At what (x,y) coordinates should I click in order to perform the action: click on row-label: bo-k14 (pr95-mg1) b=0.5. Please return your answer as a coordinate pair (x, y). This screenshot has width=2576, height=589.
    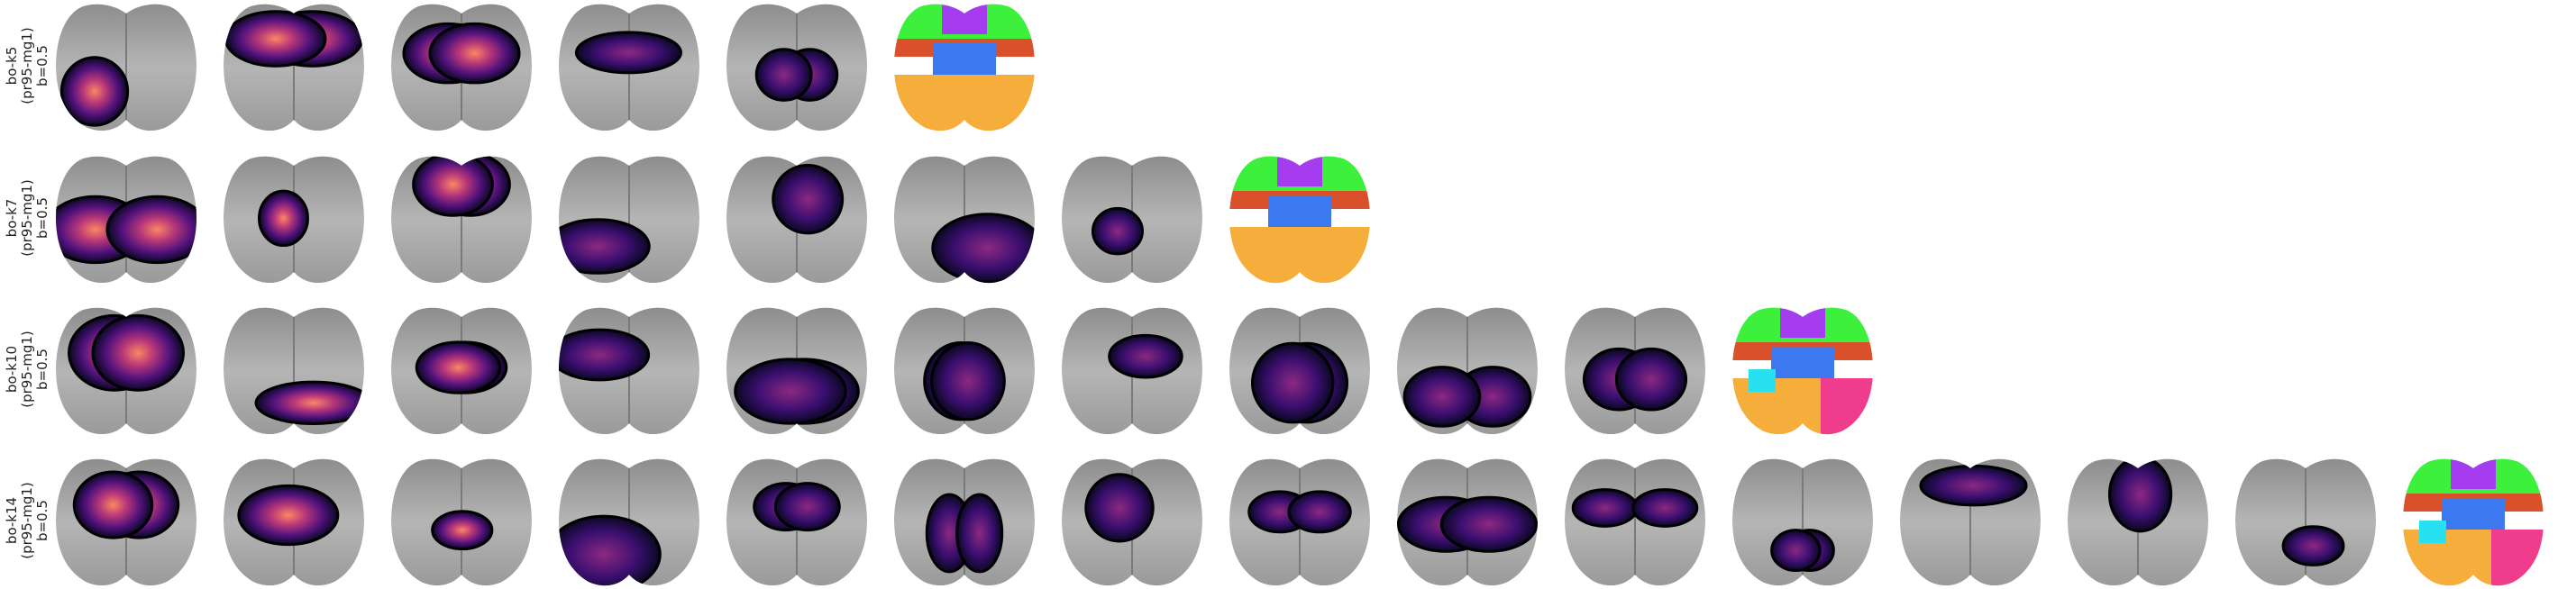
    Looking at the image, I should click on (27, 520).